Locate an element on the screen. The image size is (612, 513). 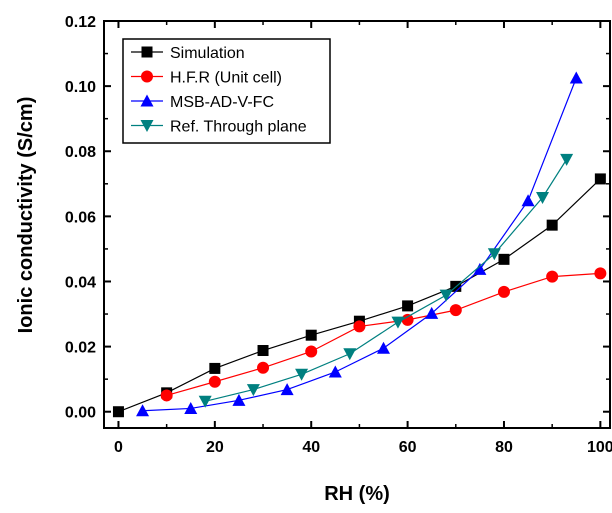
y-tick-label: 0.02 is located at coordinates (80, 348).